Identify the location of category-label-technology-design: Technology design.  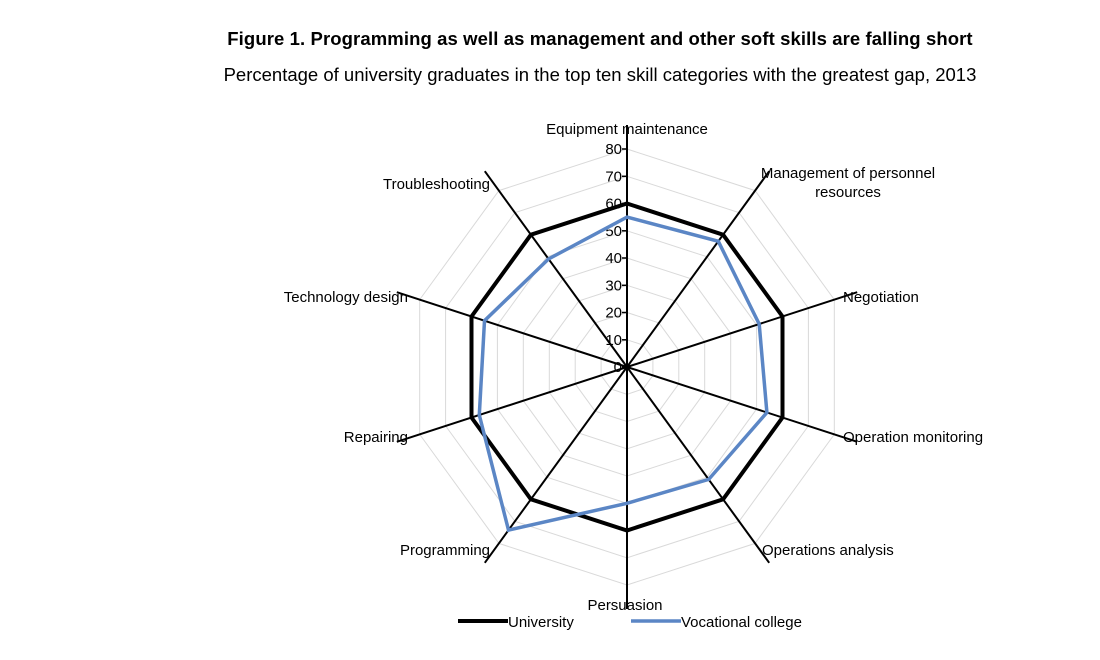
(346, 297).